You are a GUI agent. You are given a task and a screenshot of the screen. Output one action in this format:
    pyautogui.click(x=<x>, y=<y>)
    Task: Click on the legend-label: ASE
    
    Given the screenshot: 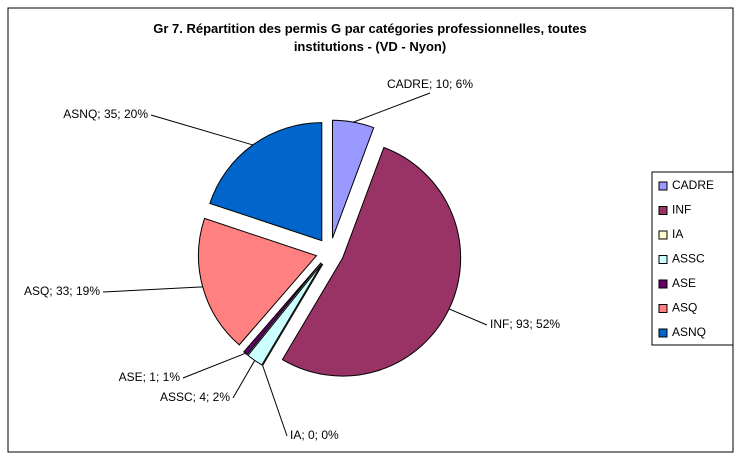 What is the action you would take?
    pyautogui.click(x=684, y=283)
    